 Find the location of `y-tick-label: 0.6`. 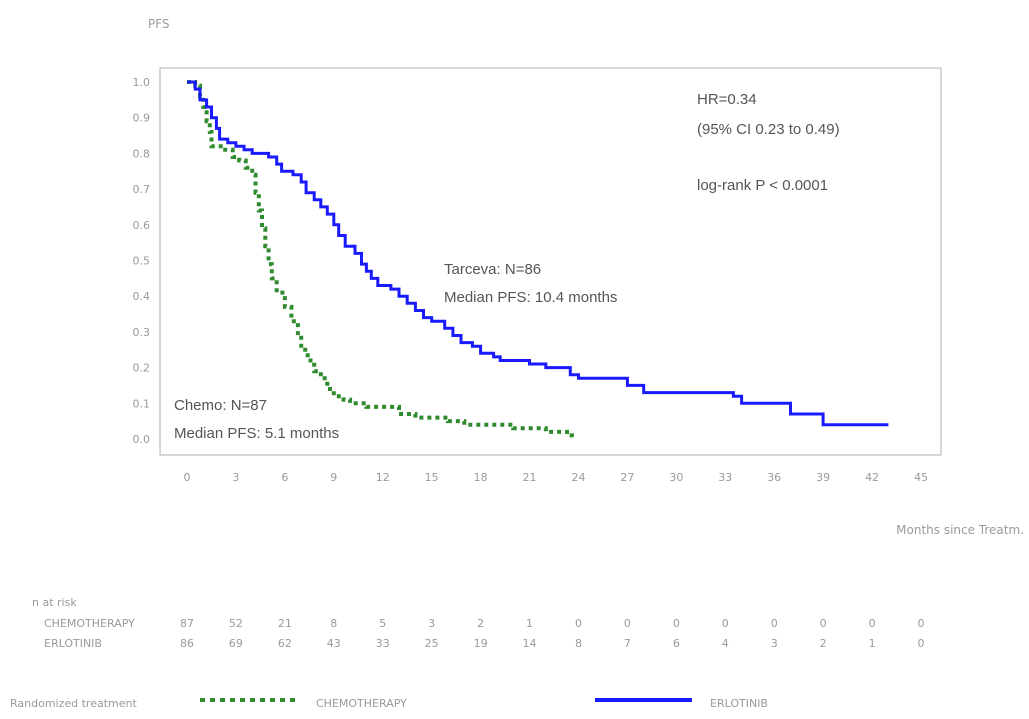

y-tick-label: 0.6 is located at coordinates (142, 225).